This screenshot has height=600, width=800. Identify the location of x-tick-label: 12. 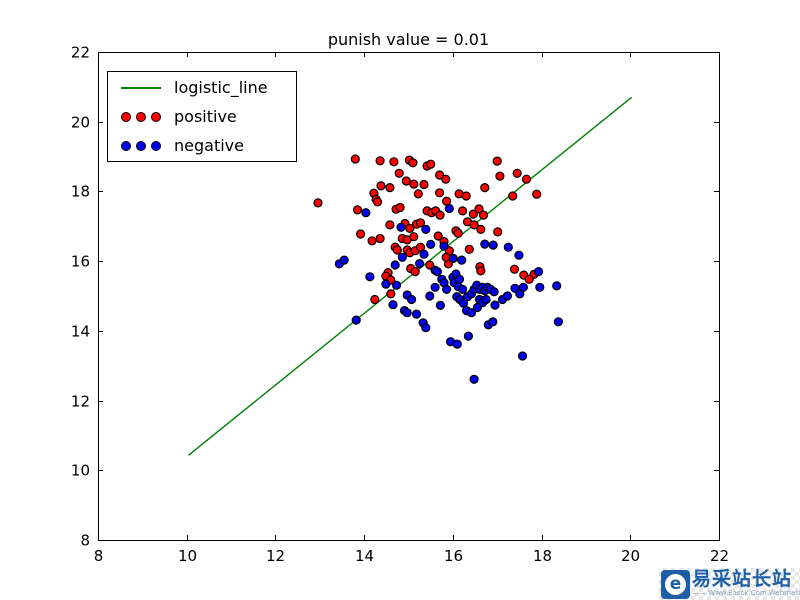
(275, 556).